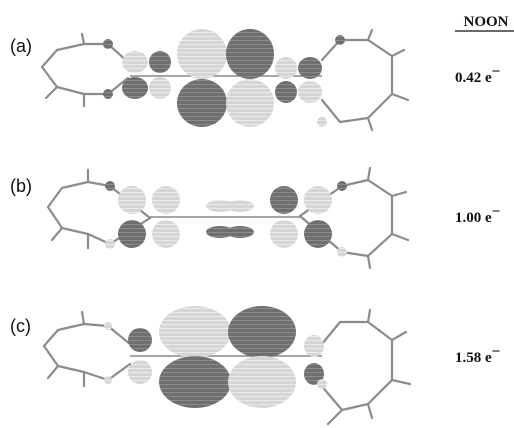  I want to click on panel-label-b: (b), so click(21, 186).